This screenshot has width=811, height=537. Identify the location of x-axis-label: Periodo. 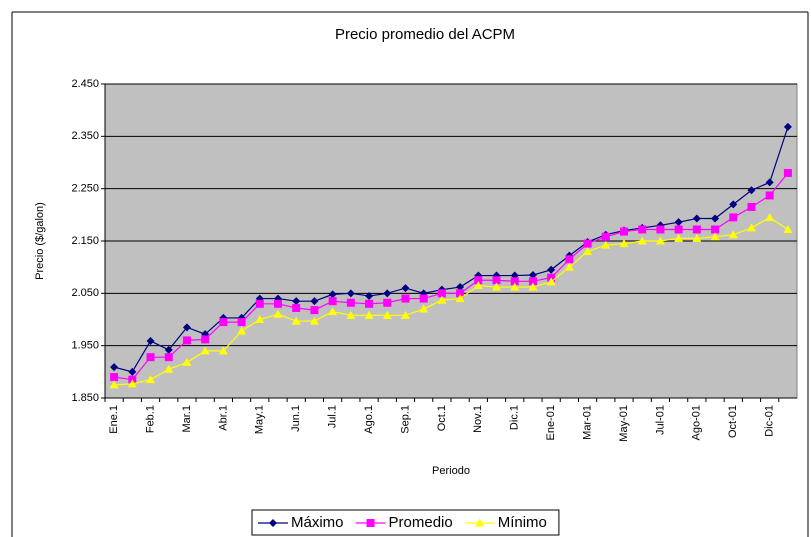
(451, 471).